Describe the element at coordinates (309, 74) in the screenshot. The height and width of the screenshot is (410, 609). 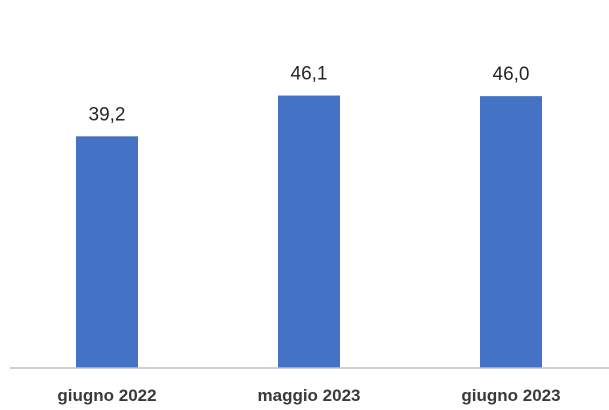
I see `data-label-1: 46,1` at that location.